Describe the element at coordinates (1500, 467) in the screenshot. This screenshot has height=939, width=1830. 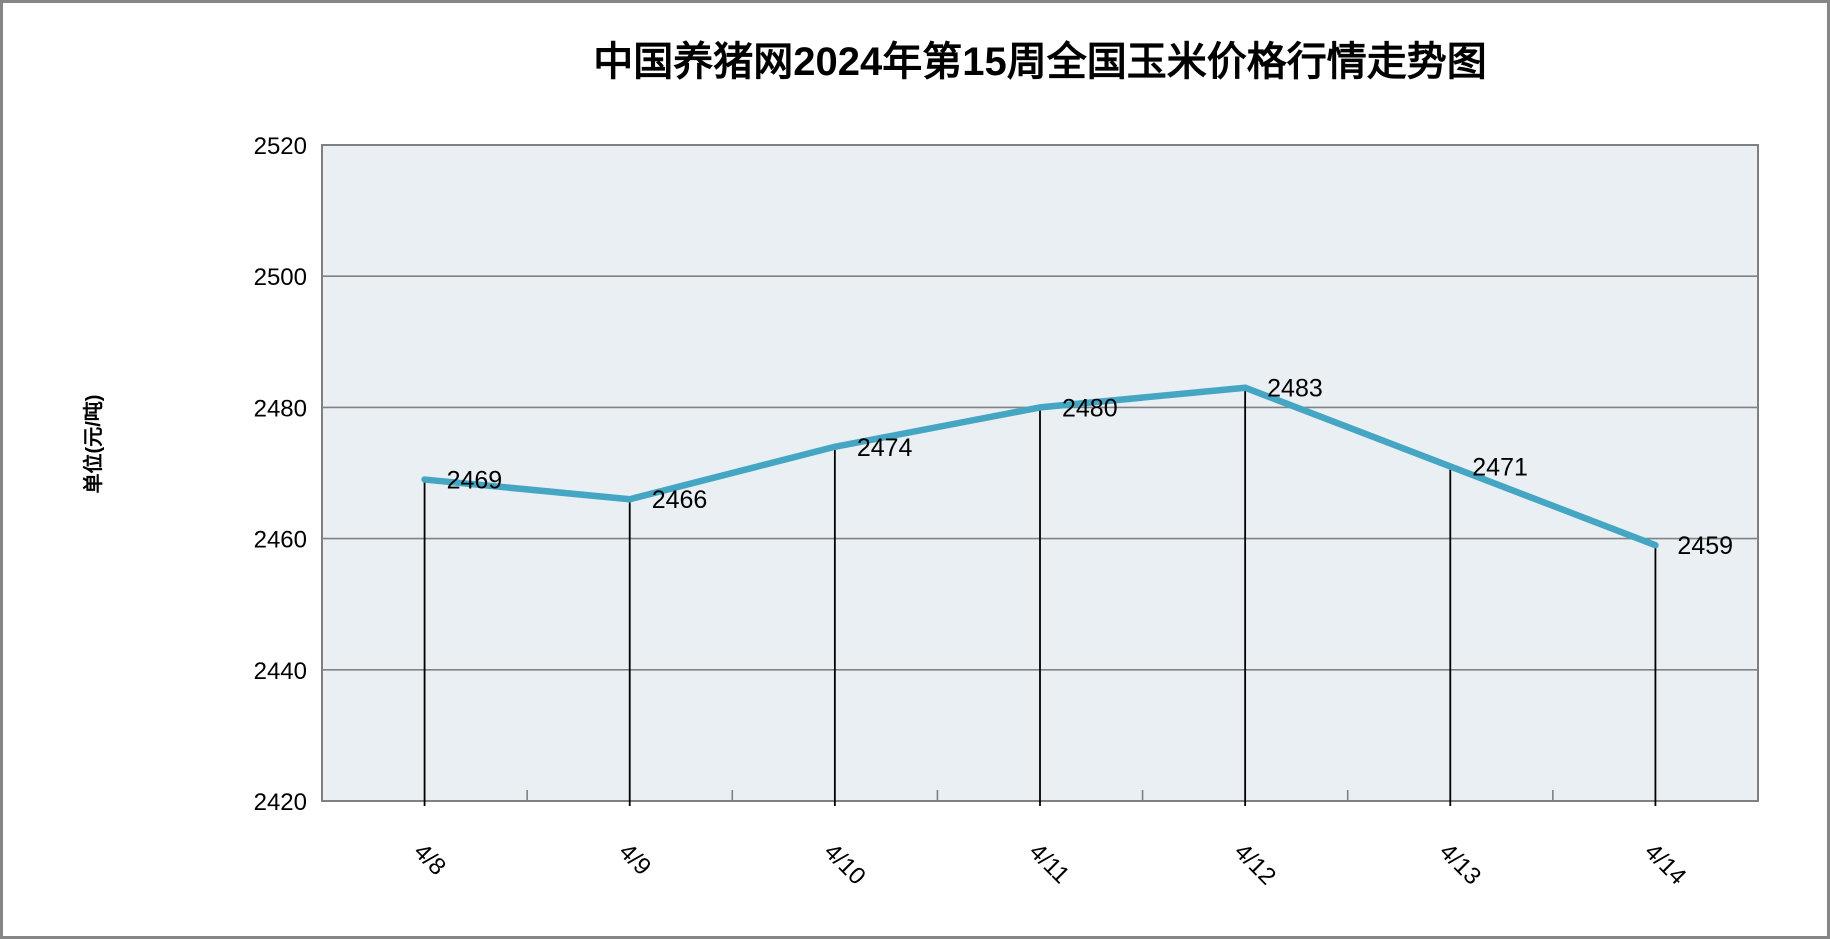
I see `data-label: 2471` at that location.